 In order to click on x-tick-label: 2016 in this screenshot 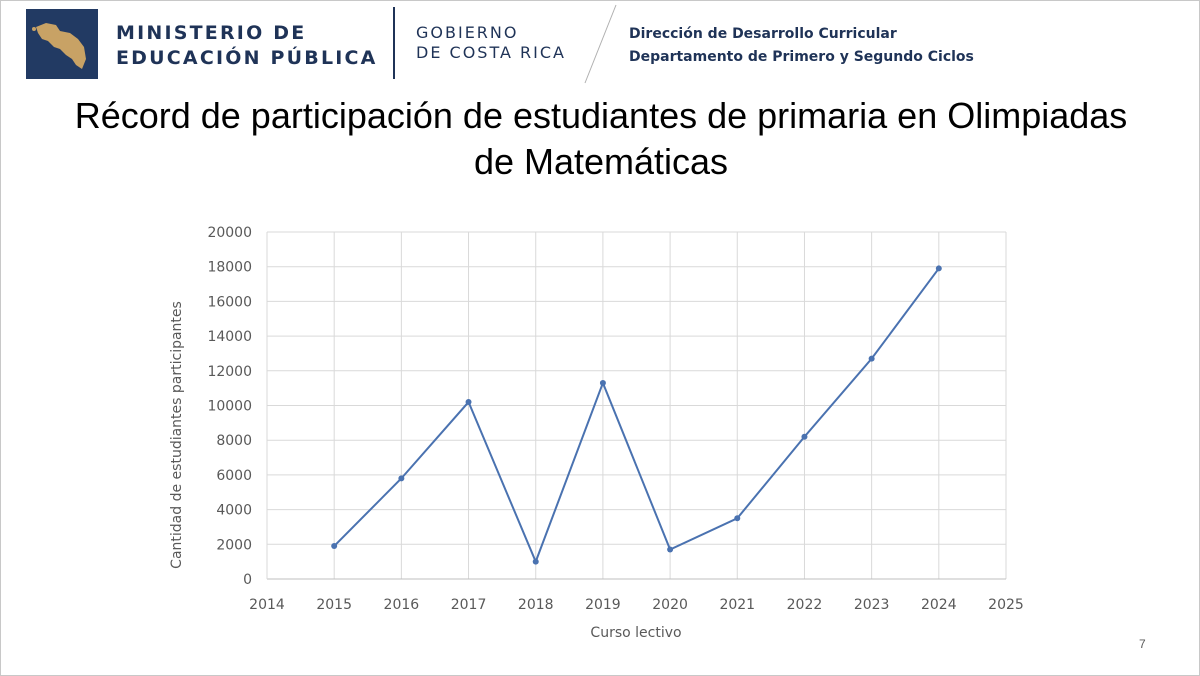, I will do `click(402, 605)`.